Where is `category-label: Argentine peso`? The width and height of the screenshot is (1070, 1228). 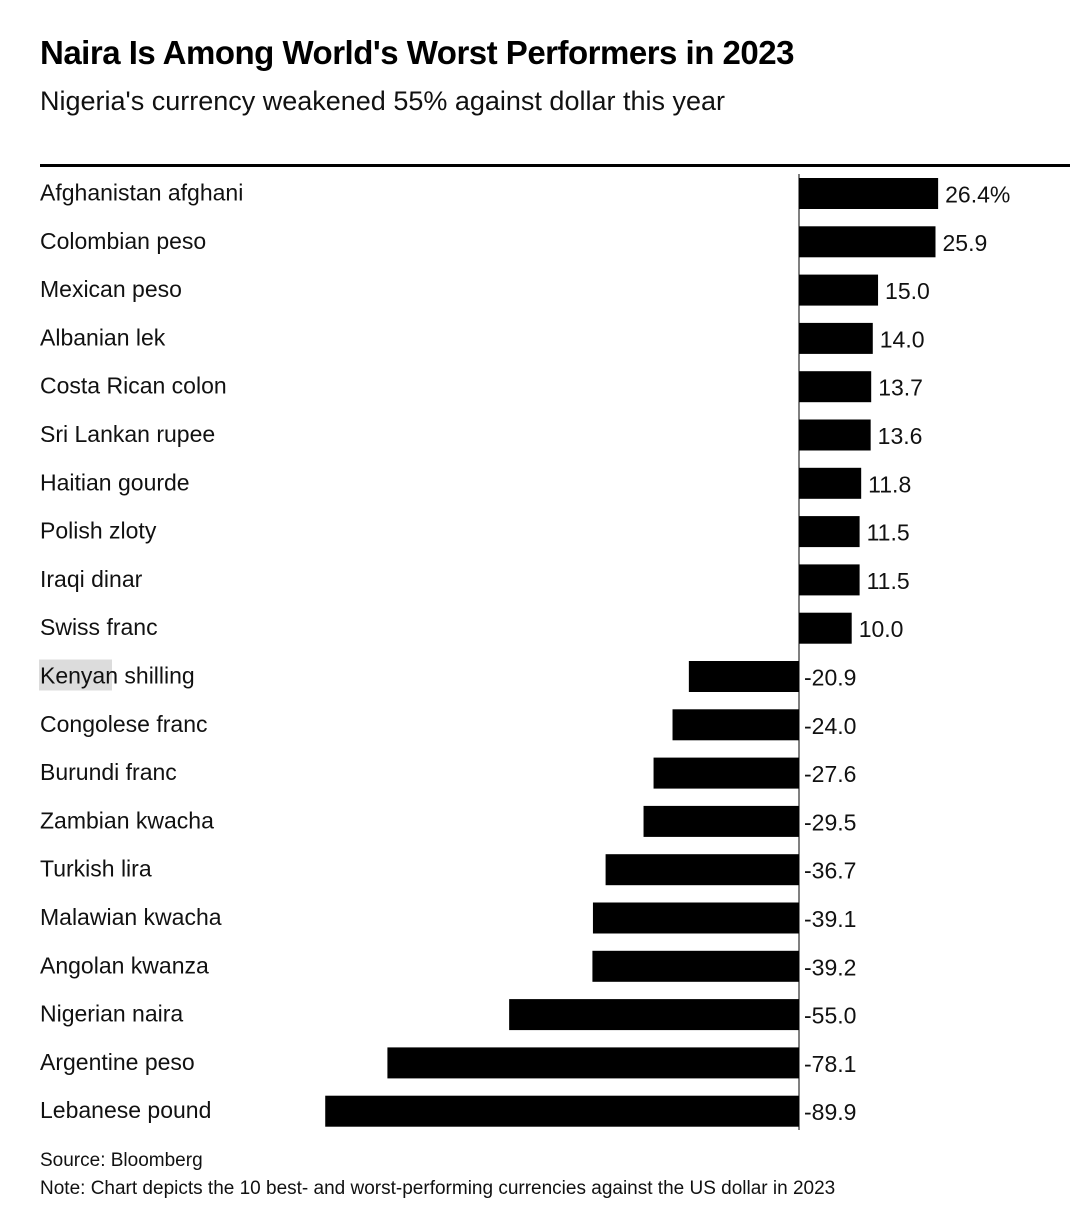
category-label: Argentine peso is located at coordinates (117, 1062).